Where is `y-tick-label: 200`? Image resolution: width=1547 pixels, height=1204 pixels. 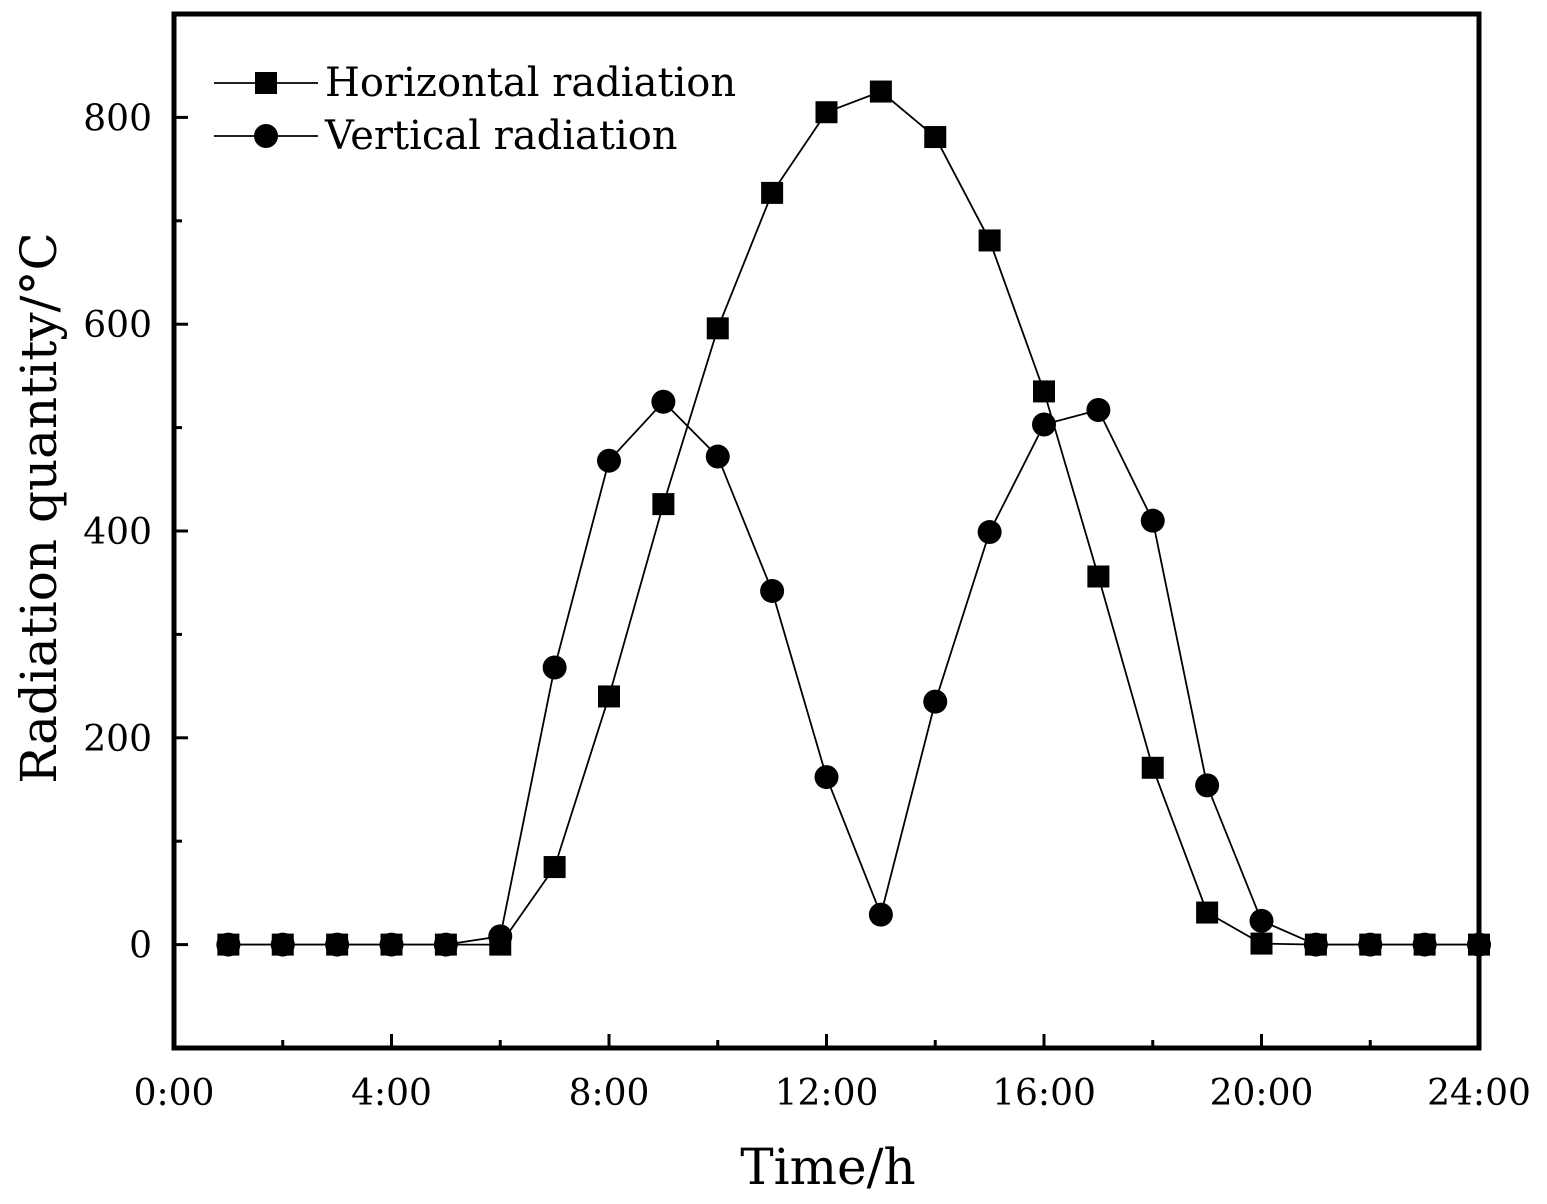
y-tick-label: 200 is located at coordinates (117, 739).